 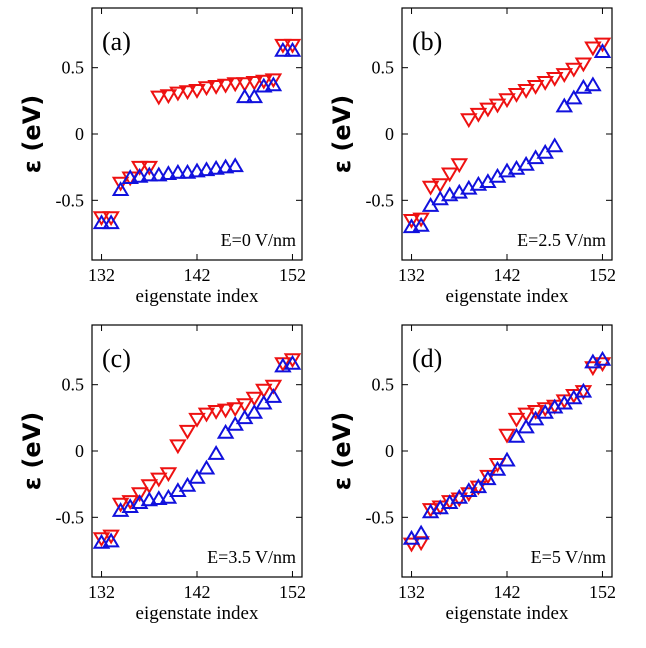 I want to click on panel-label: (b), so click(x=427, y=41).